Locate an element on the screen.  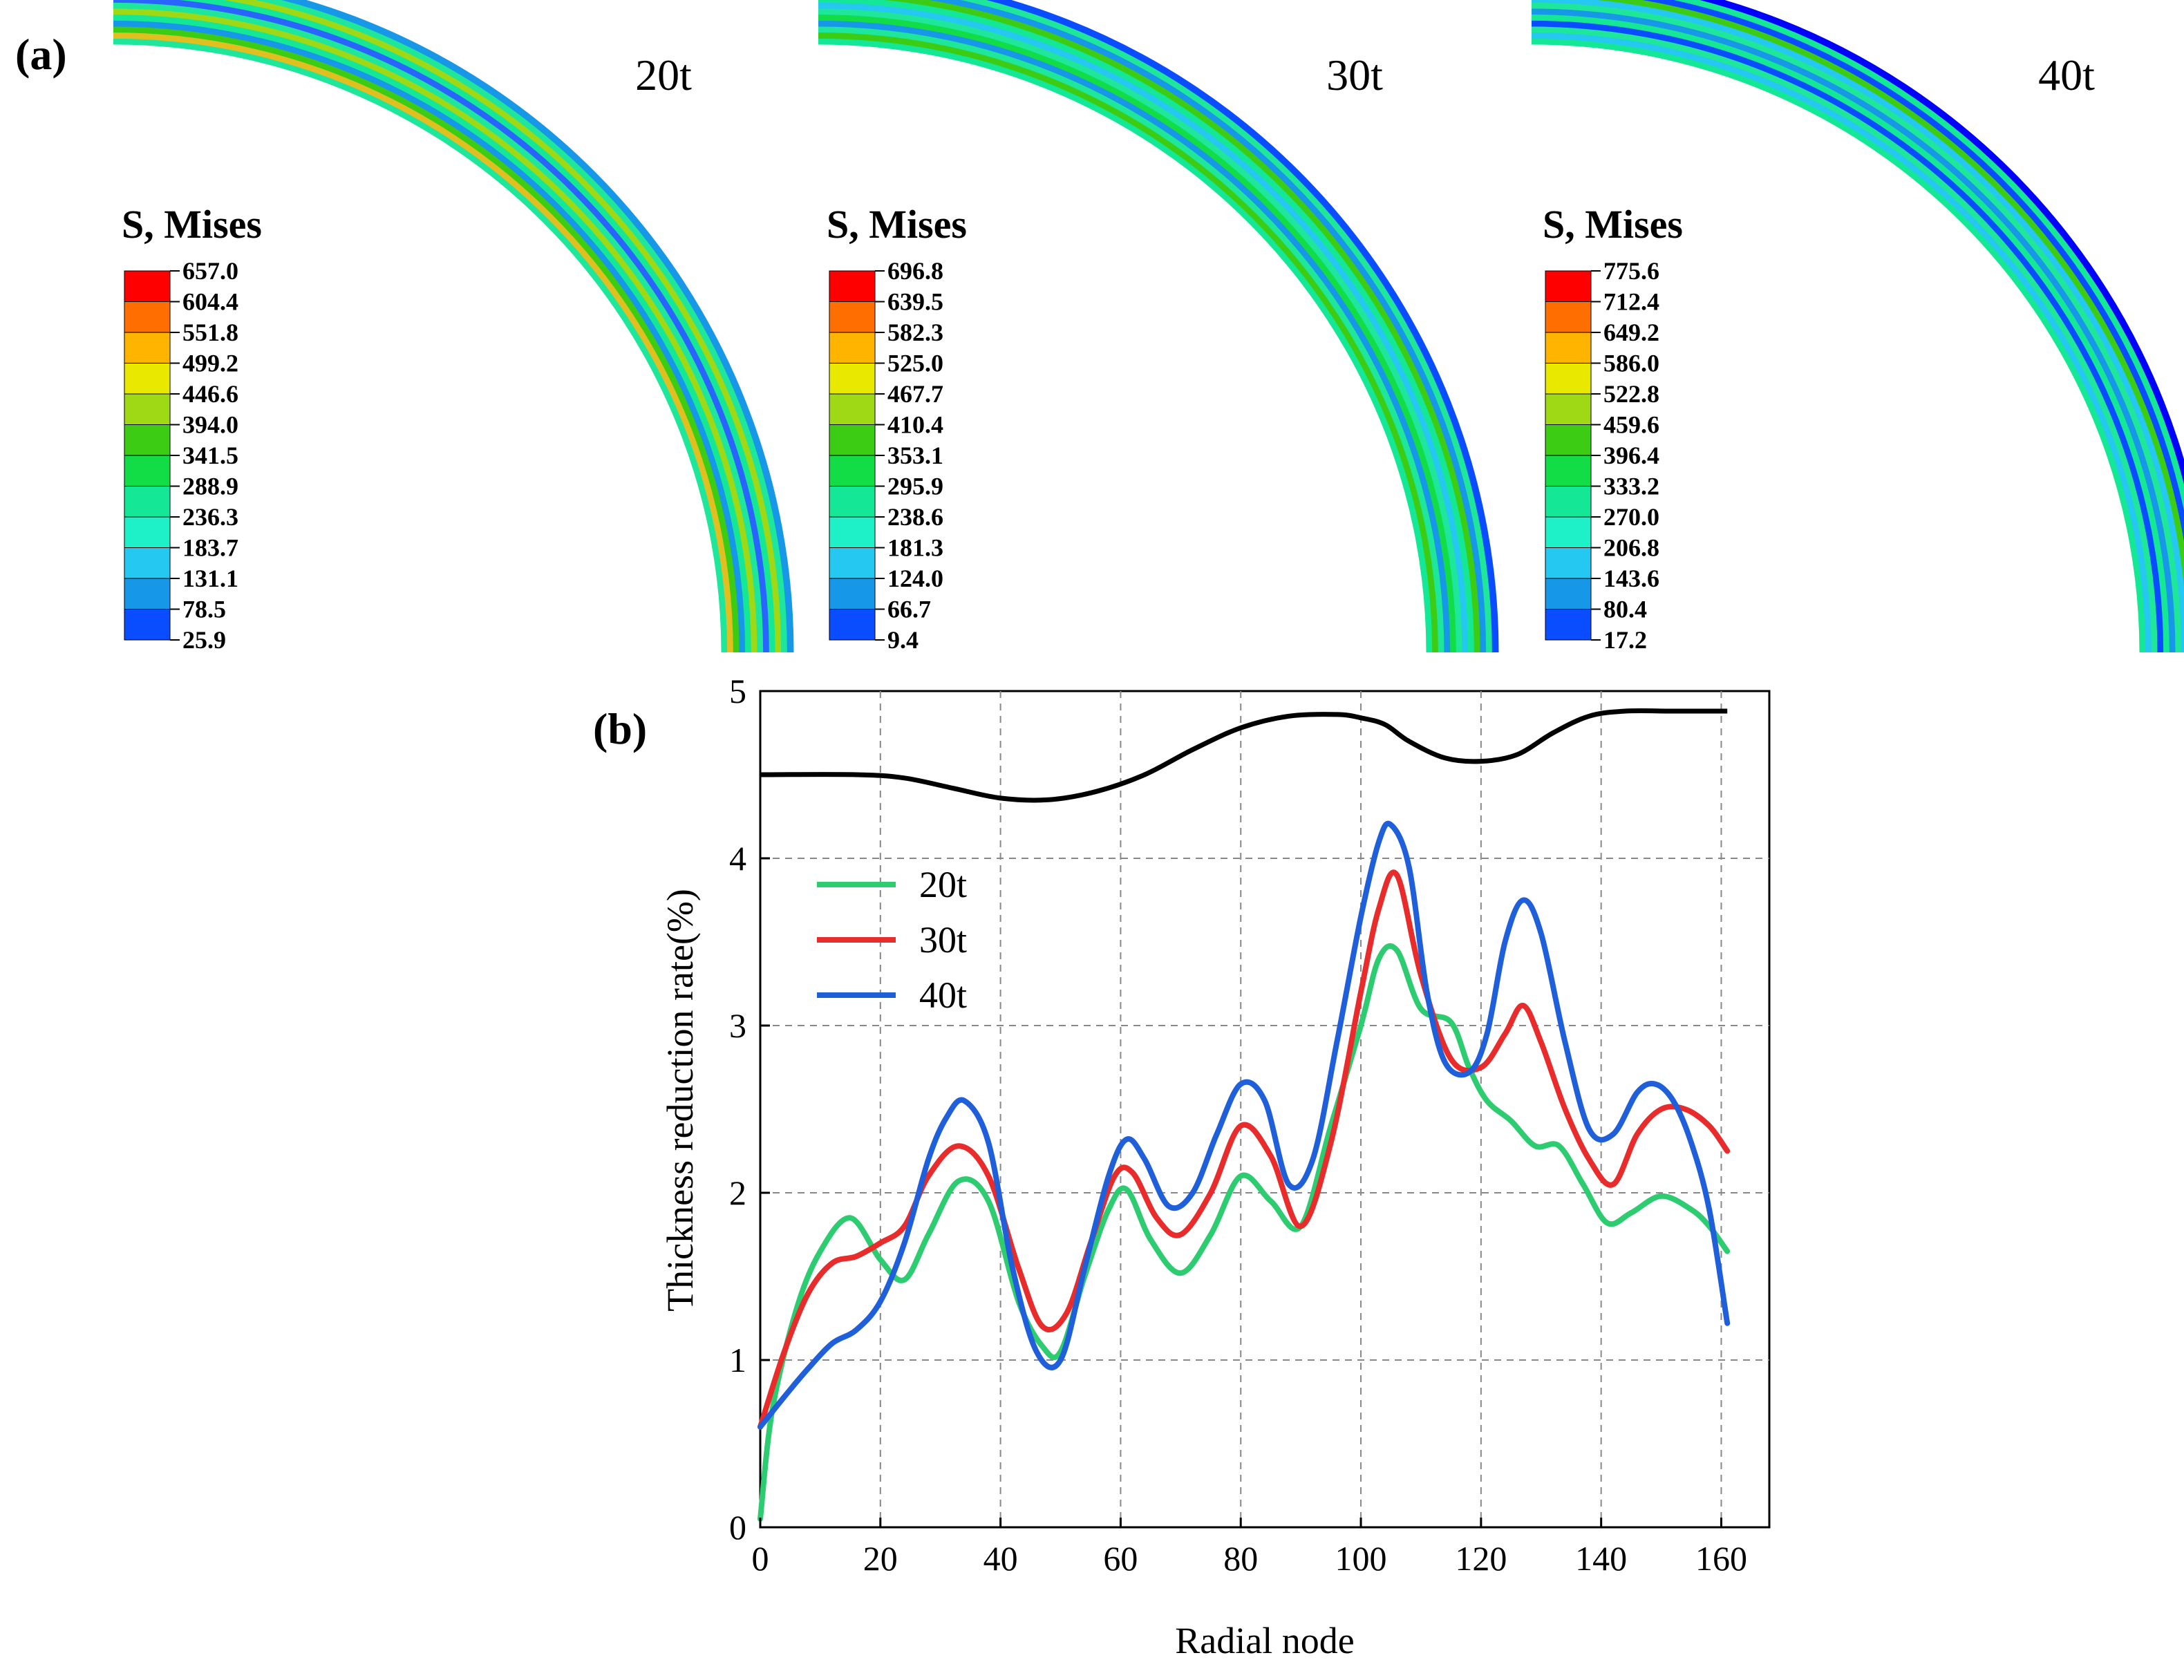
x-tick-label: 100 is located at coordinates (1361, 1558).